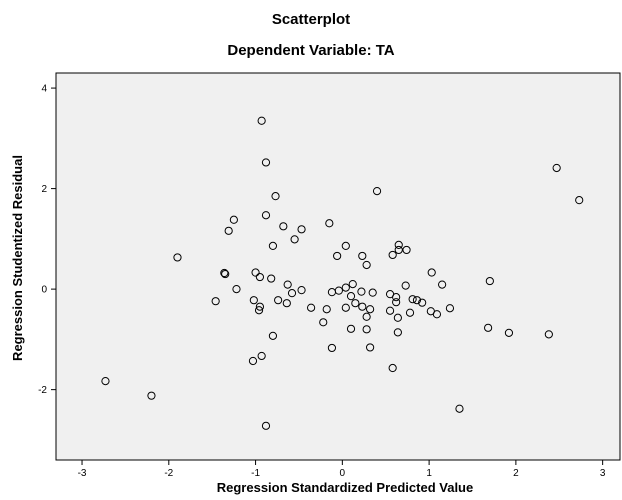  Describe the element at coordinates (516, 473) in the screenshot. I see `x-tick-label: 2` at that location.